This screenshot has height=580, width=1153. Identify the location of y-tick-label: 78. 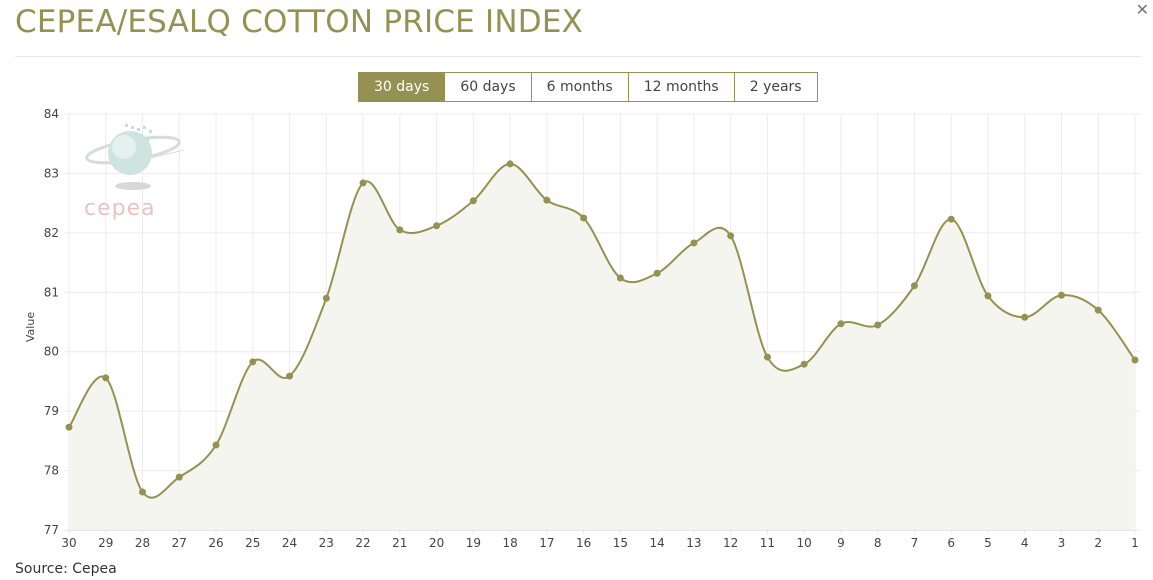
(51, 471).